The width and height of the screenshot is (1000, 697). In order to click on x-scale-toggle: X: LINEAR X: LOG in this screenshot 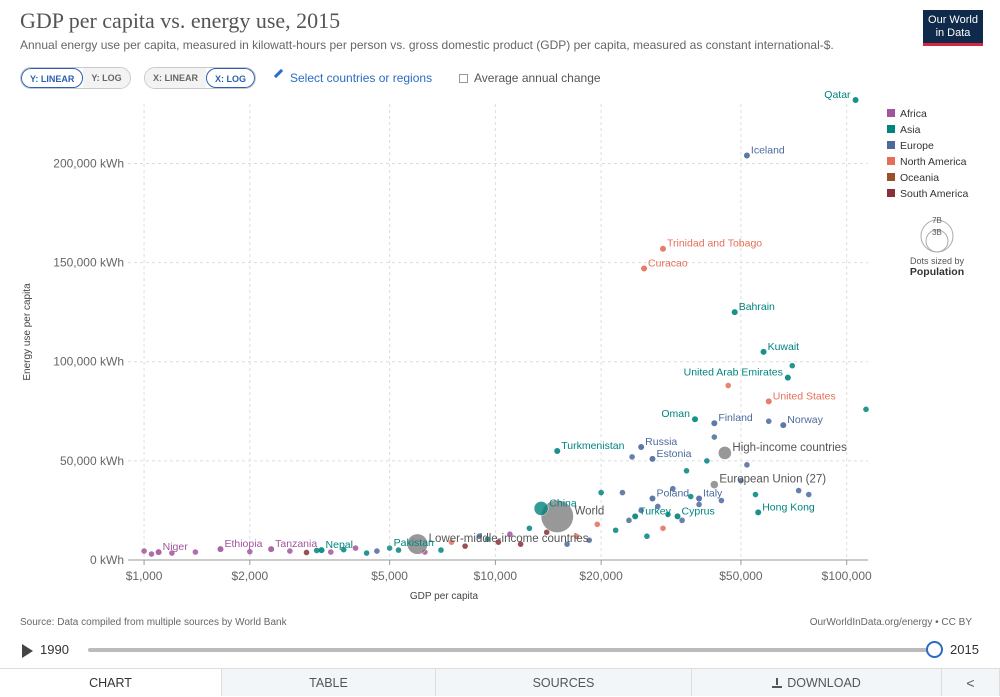, I will do `click(200, 78)`.